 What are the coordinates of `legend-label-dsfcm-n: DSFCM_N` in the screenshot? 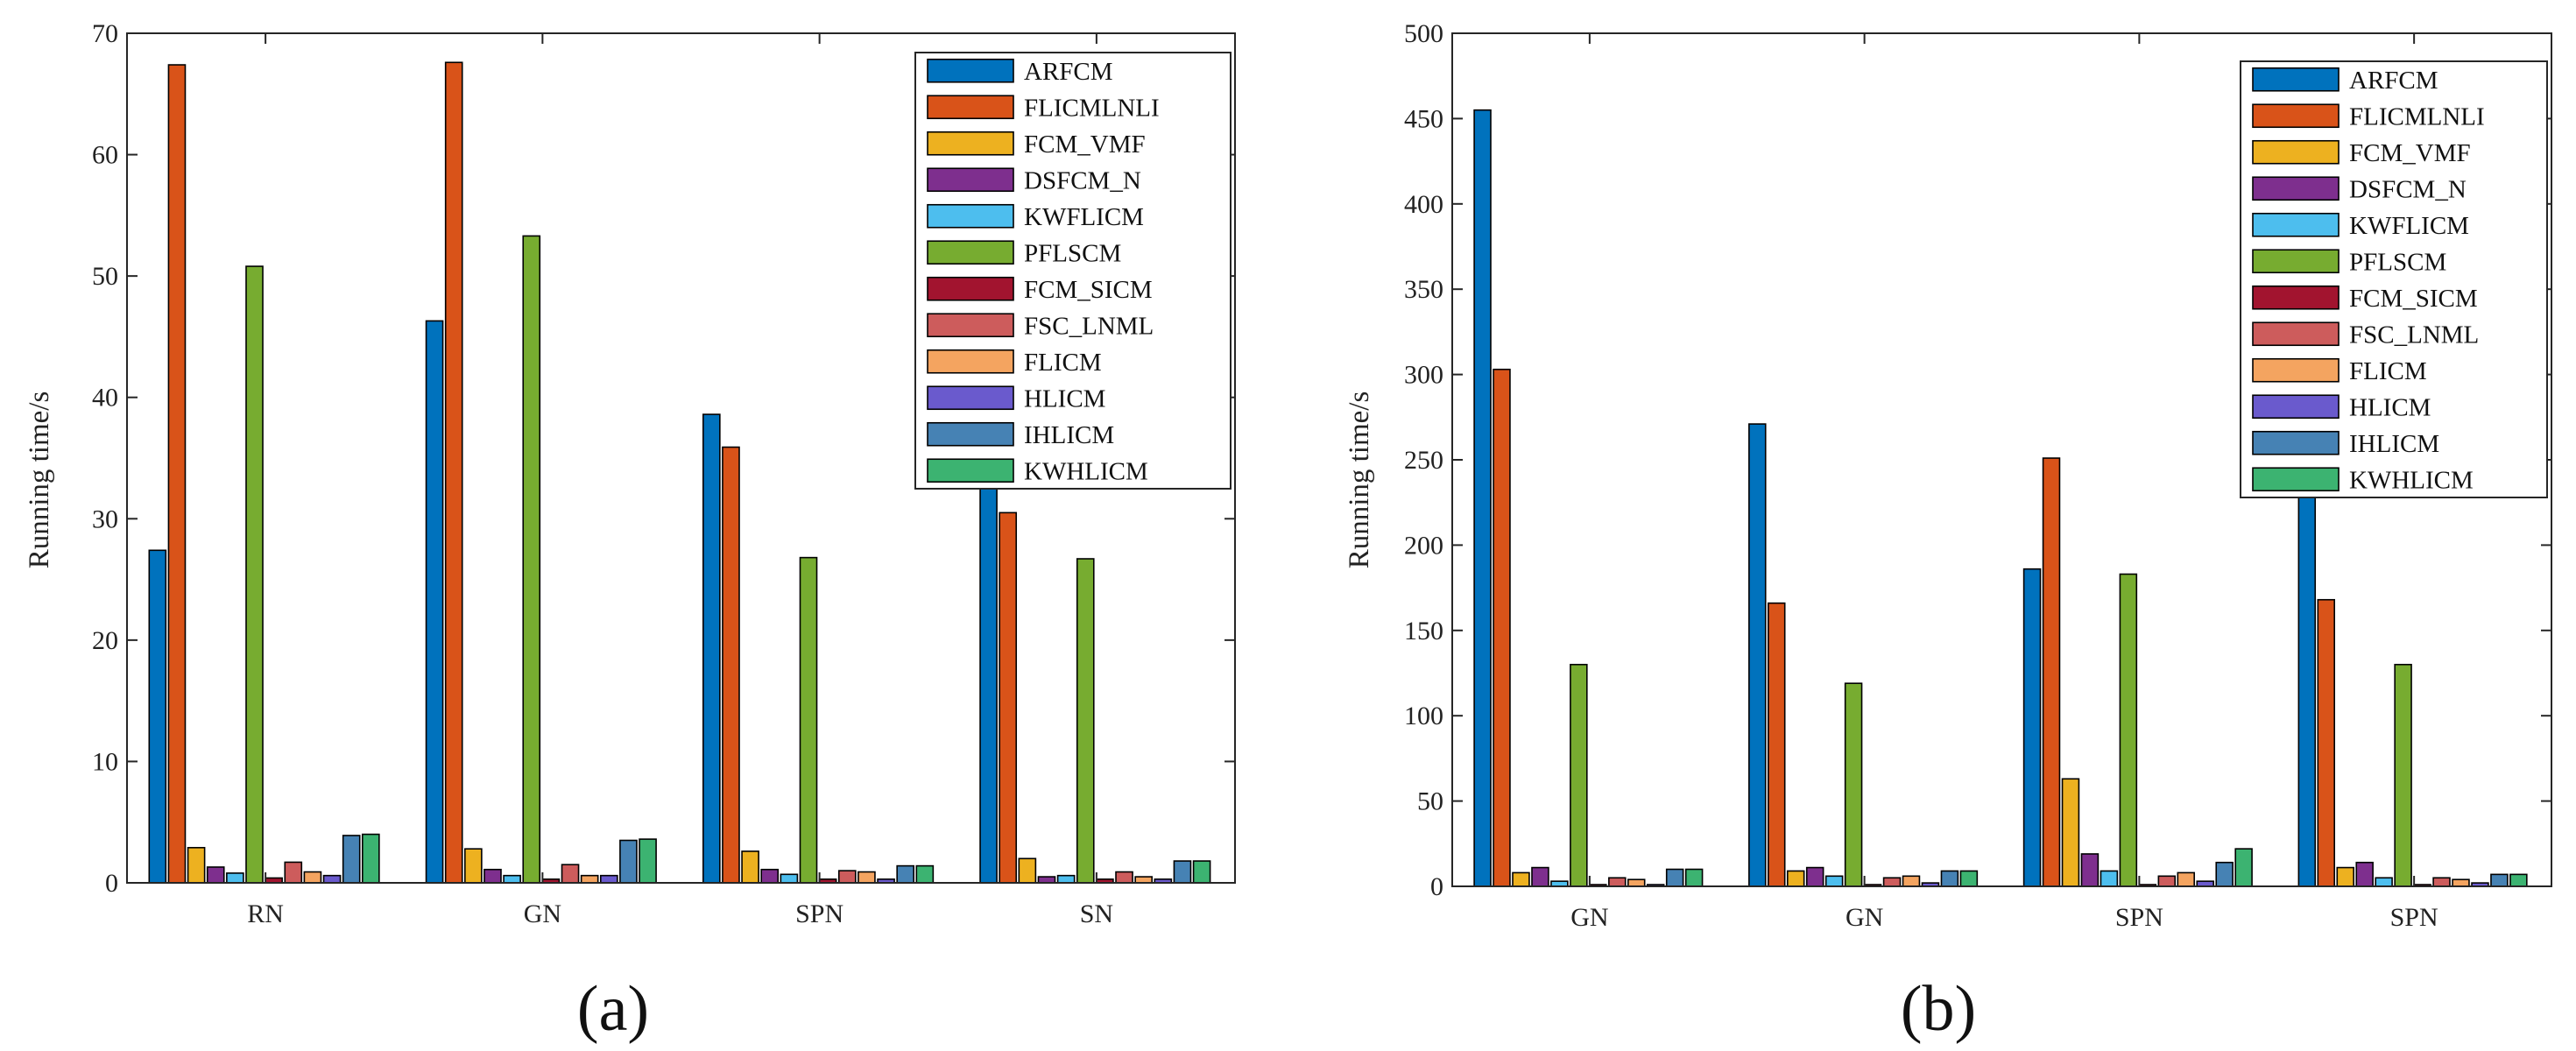 It's located at (2408, 189).